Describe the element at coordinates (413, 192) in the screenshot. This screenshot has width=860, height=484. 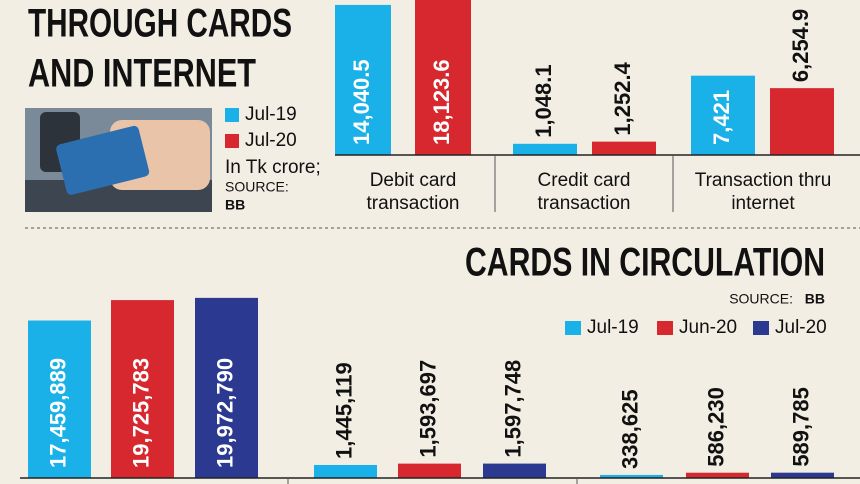
I see `category-label: Debit card transaction` at that location.